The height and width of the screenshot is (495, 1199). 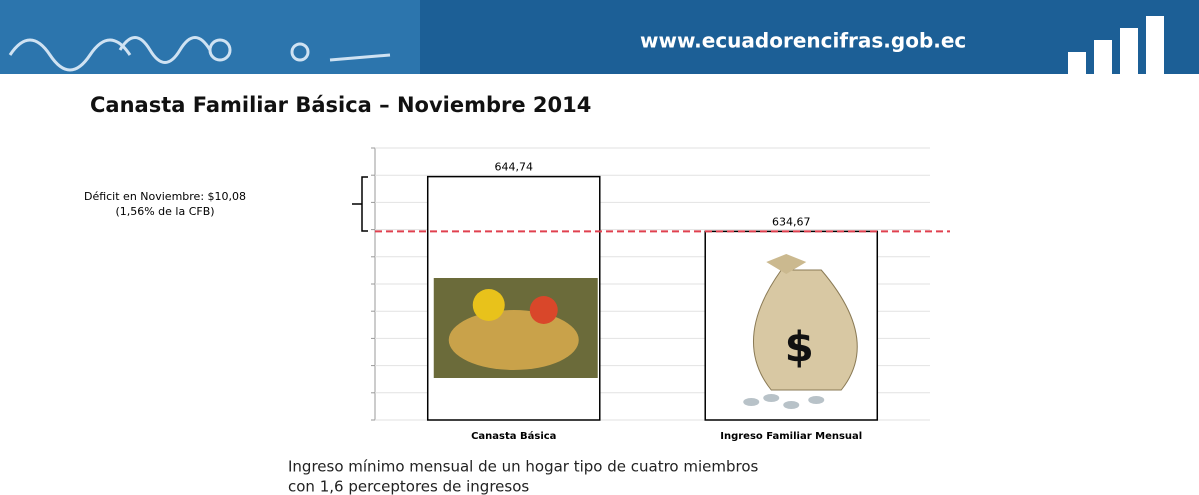 I want to click on header-url: www.ecuadorencifras.gob.ec, so click(x=803, y=41).